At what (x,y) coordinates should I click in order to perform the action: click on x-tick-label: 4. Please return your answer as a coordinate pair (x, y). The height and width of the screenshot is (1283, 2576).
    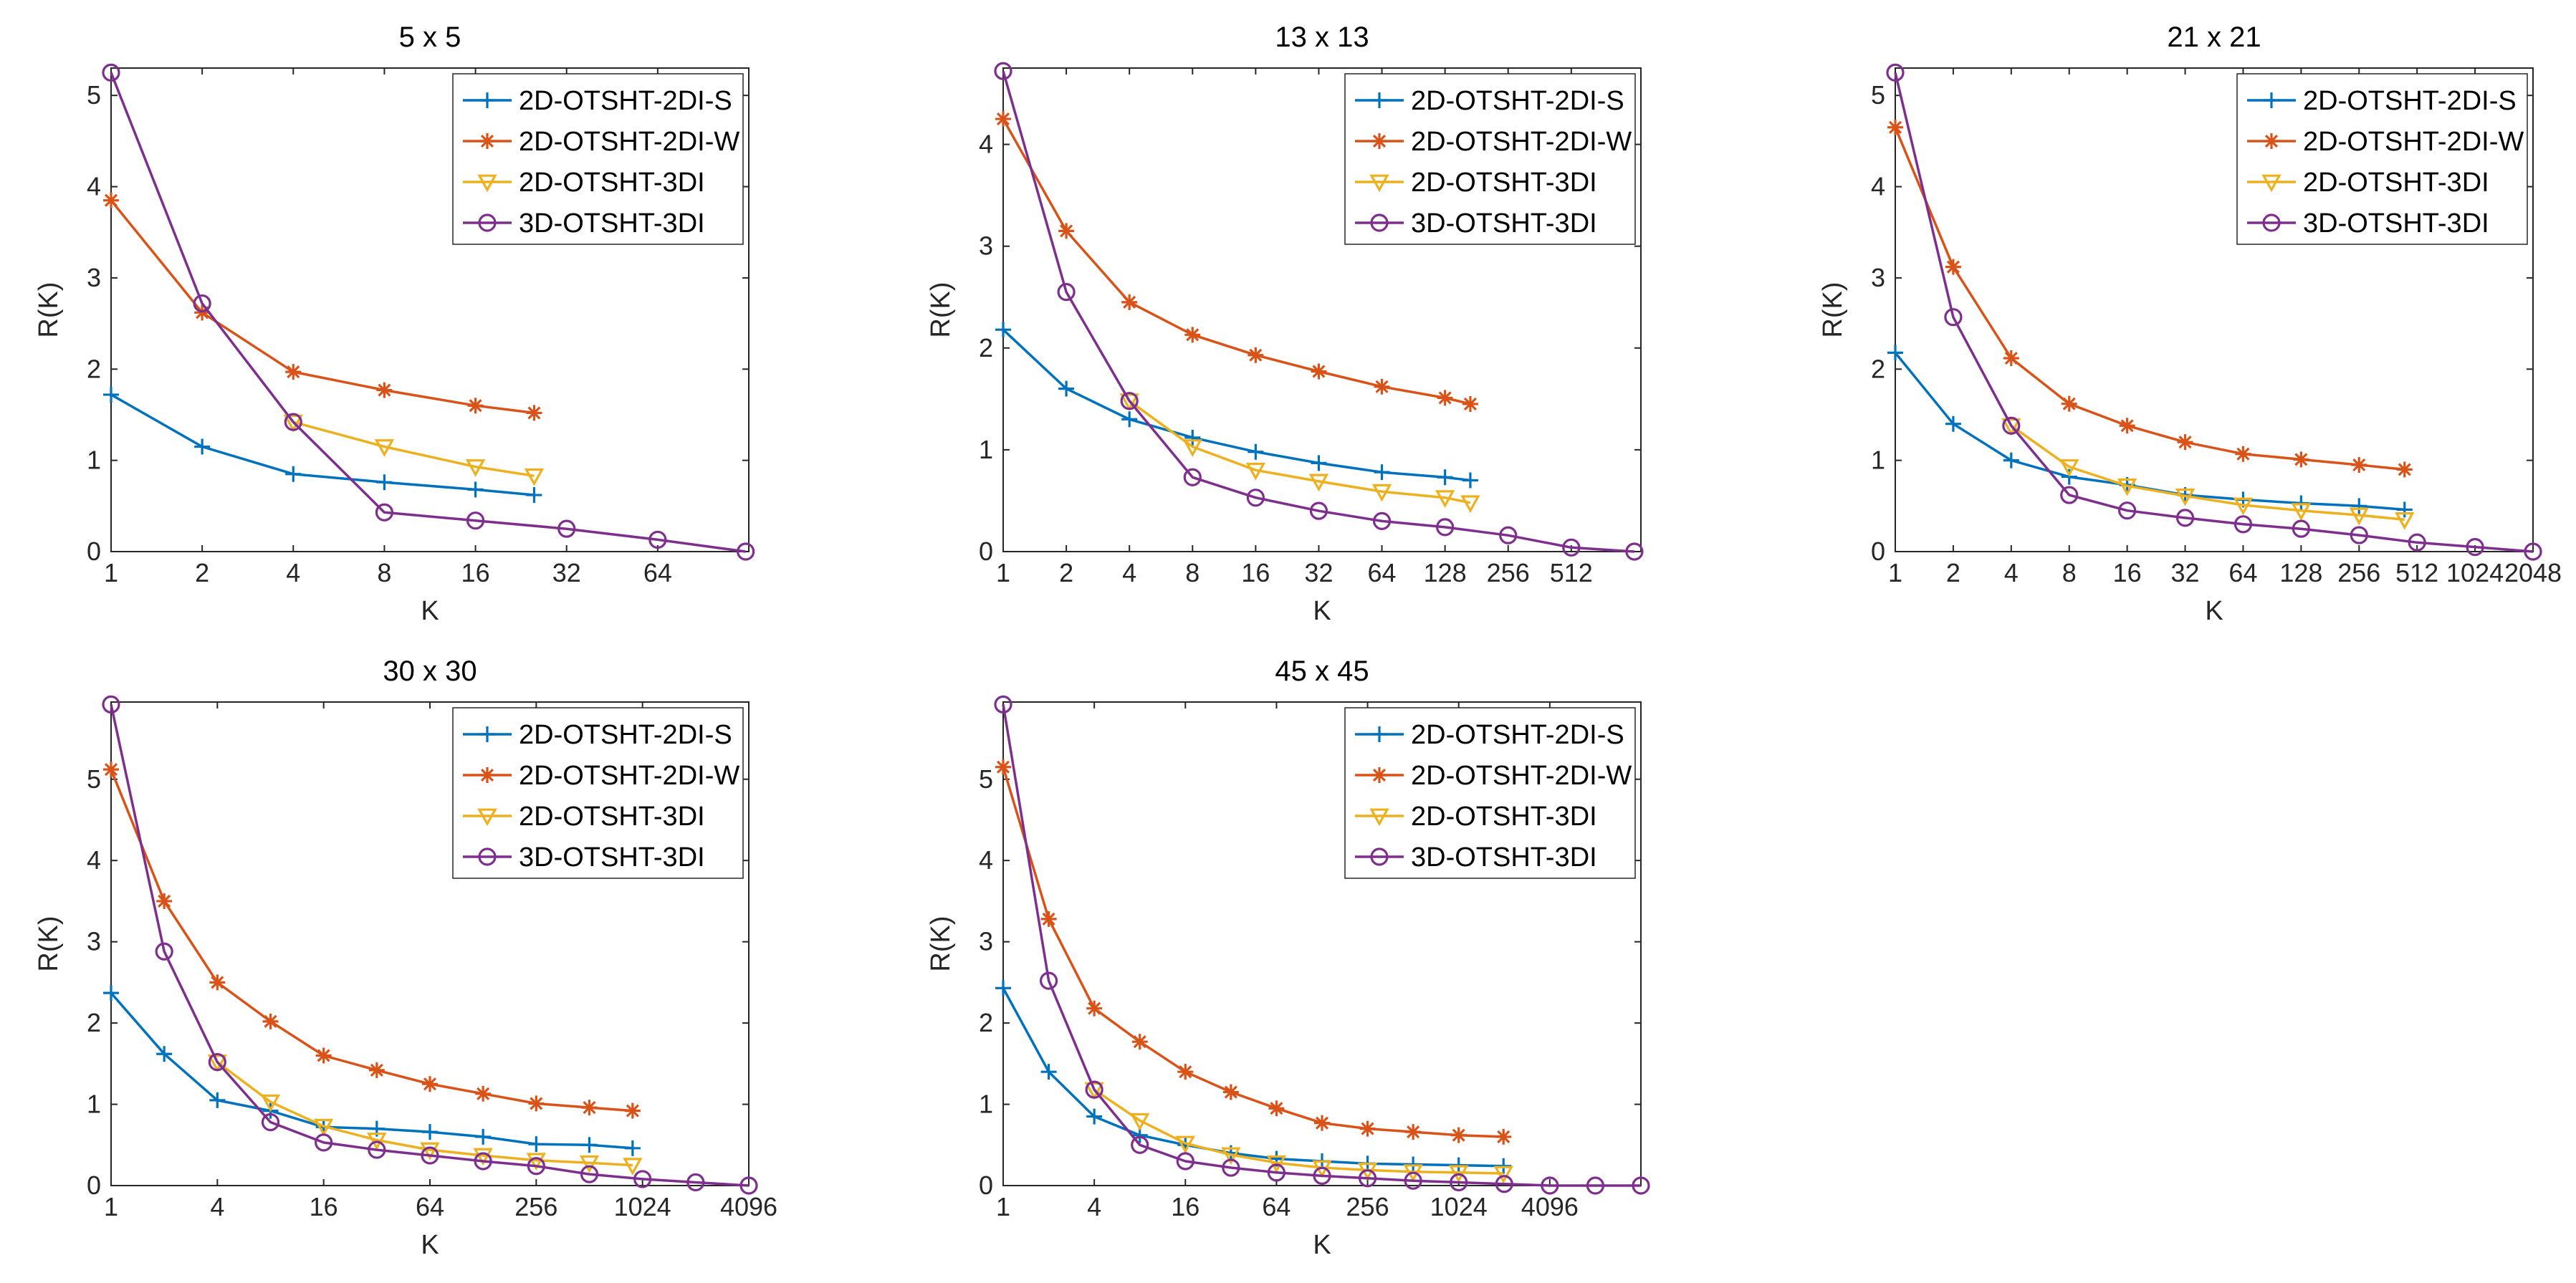
    Looking at the image, I should click on (217, 1207).